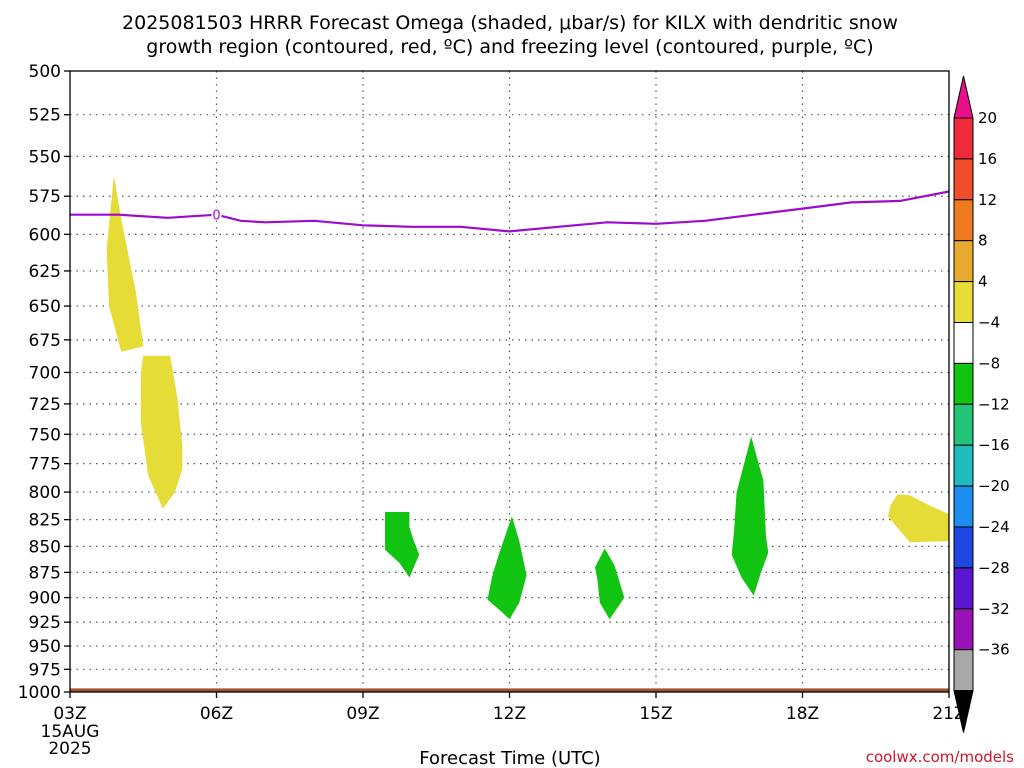 This screenshot has width=1024, height=768. Describe the element at coordinates (69, 749) in the screenshot. I see `x-tick-sublabel-2: 2025` at that location.